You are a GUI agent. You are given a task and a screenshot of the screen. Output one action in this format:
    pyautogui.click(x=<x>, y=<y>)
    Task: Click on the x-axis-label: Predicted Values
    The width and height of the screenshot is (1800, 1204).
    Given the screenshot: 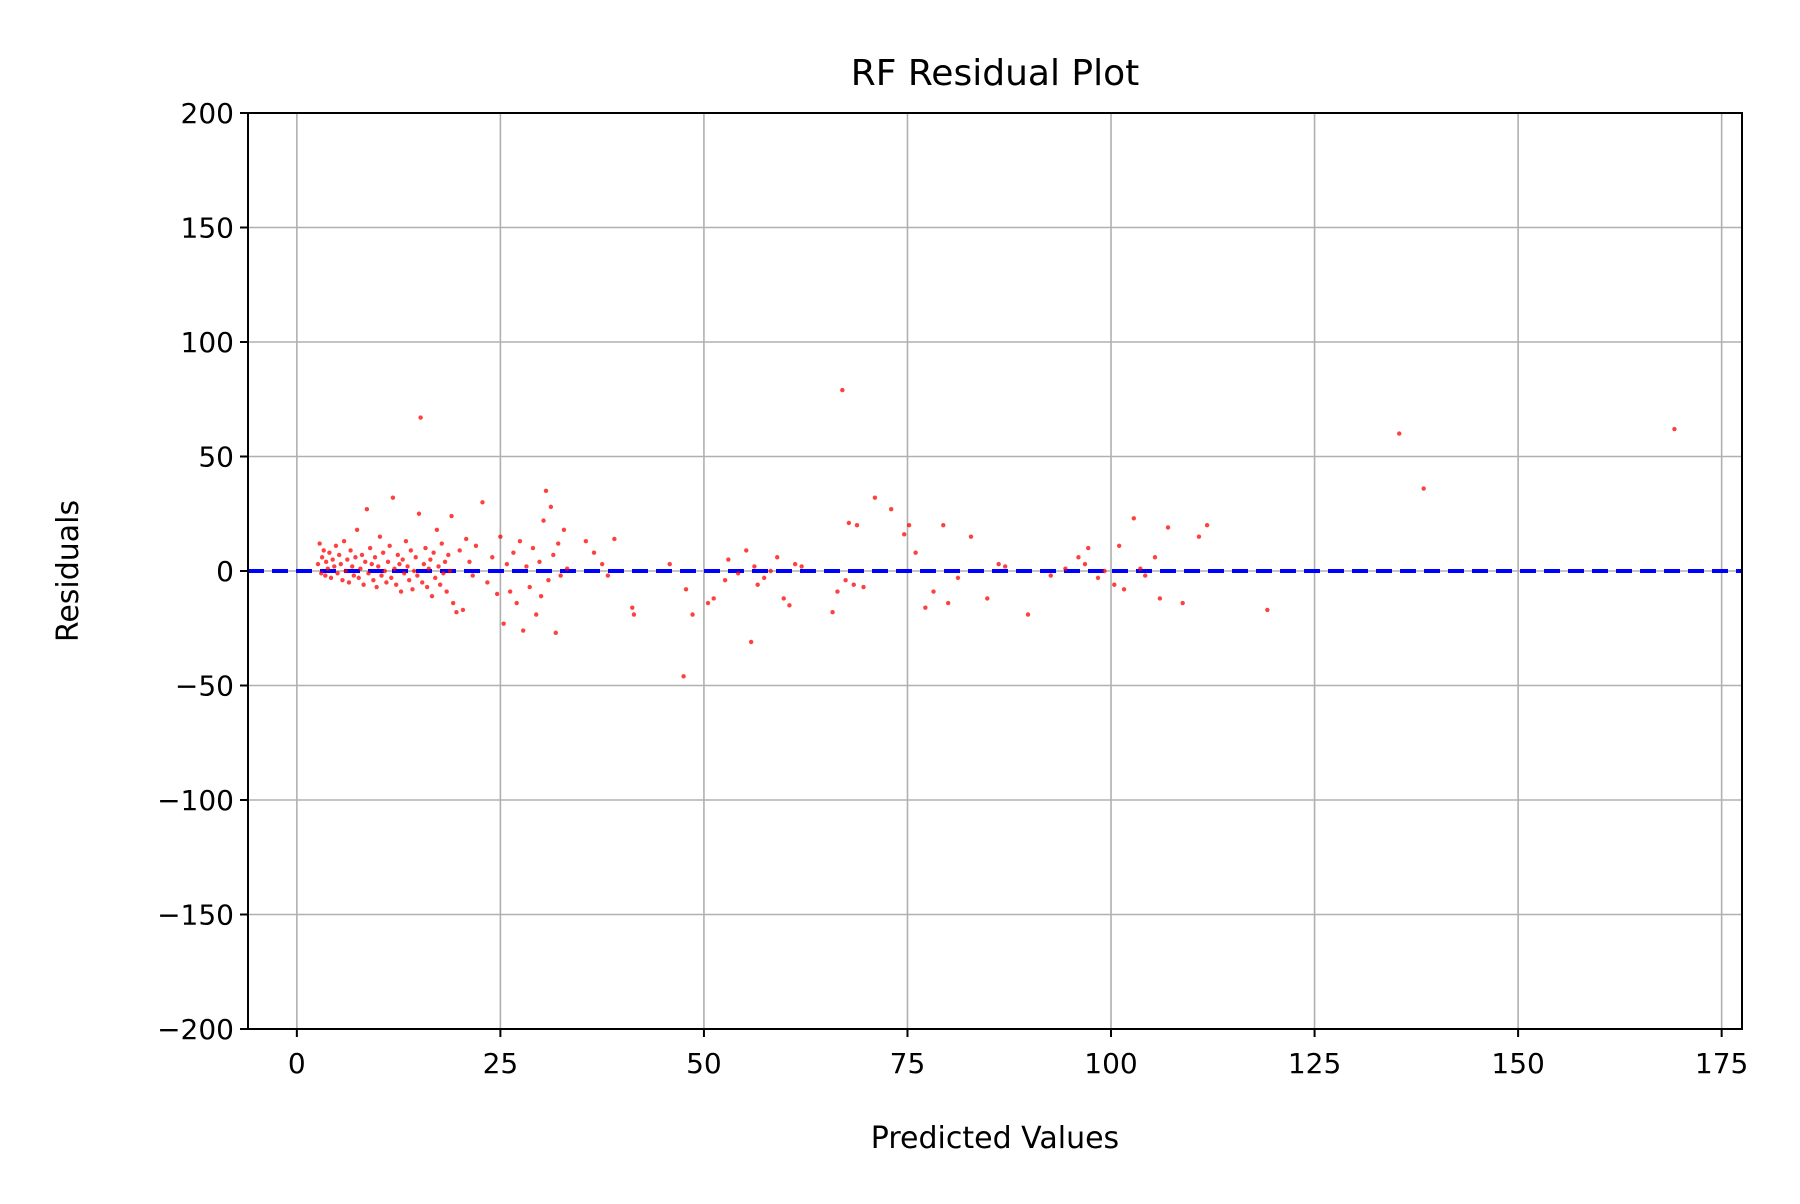 What is the action you would take?
    pyautogui.click(x=995, y=1138)
    